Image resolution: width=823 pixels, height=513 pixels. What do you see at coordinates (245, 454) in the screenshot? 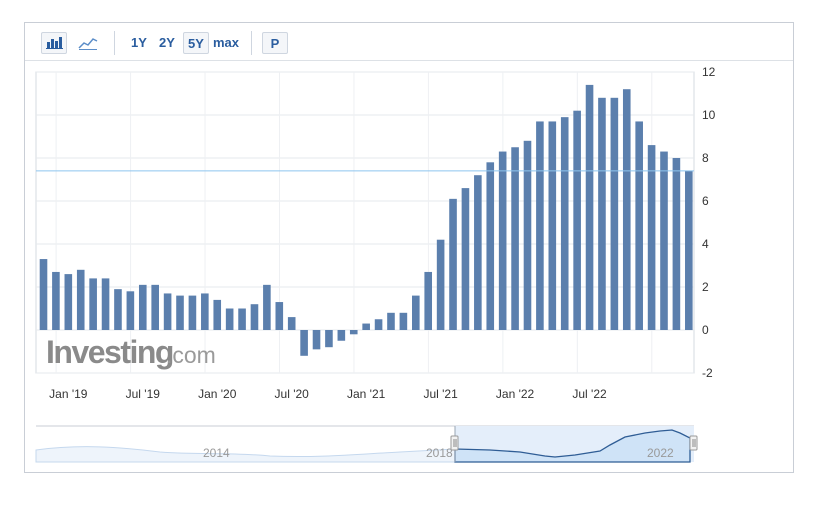
I see `navigator-history-series` at bounding box center [245, 454].